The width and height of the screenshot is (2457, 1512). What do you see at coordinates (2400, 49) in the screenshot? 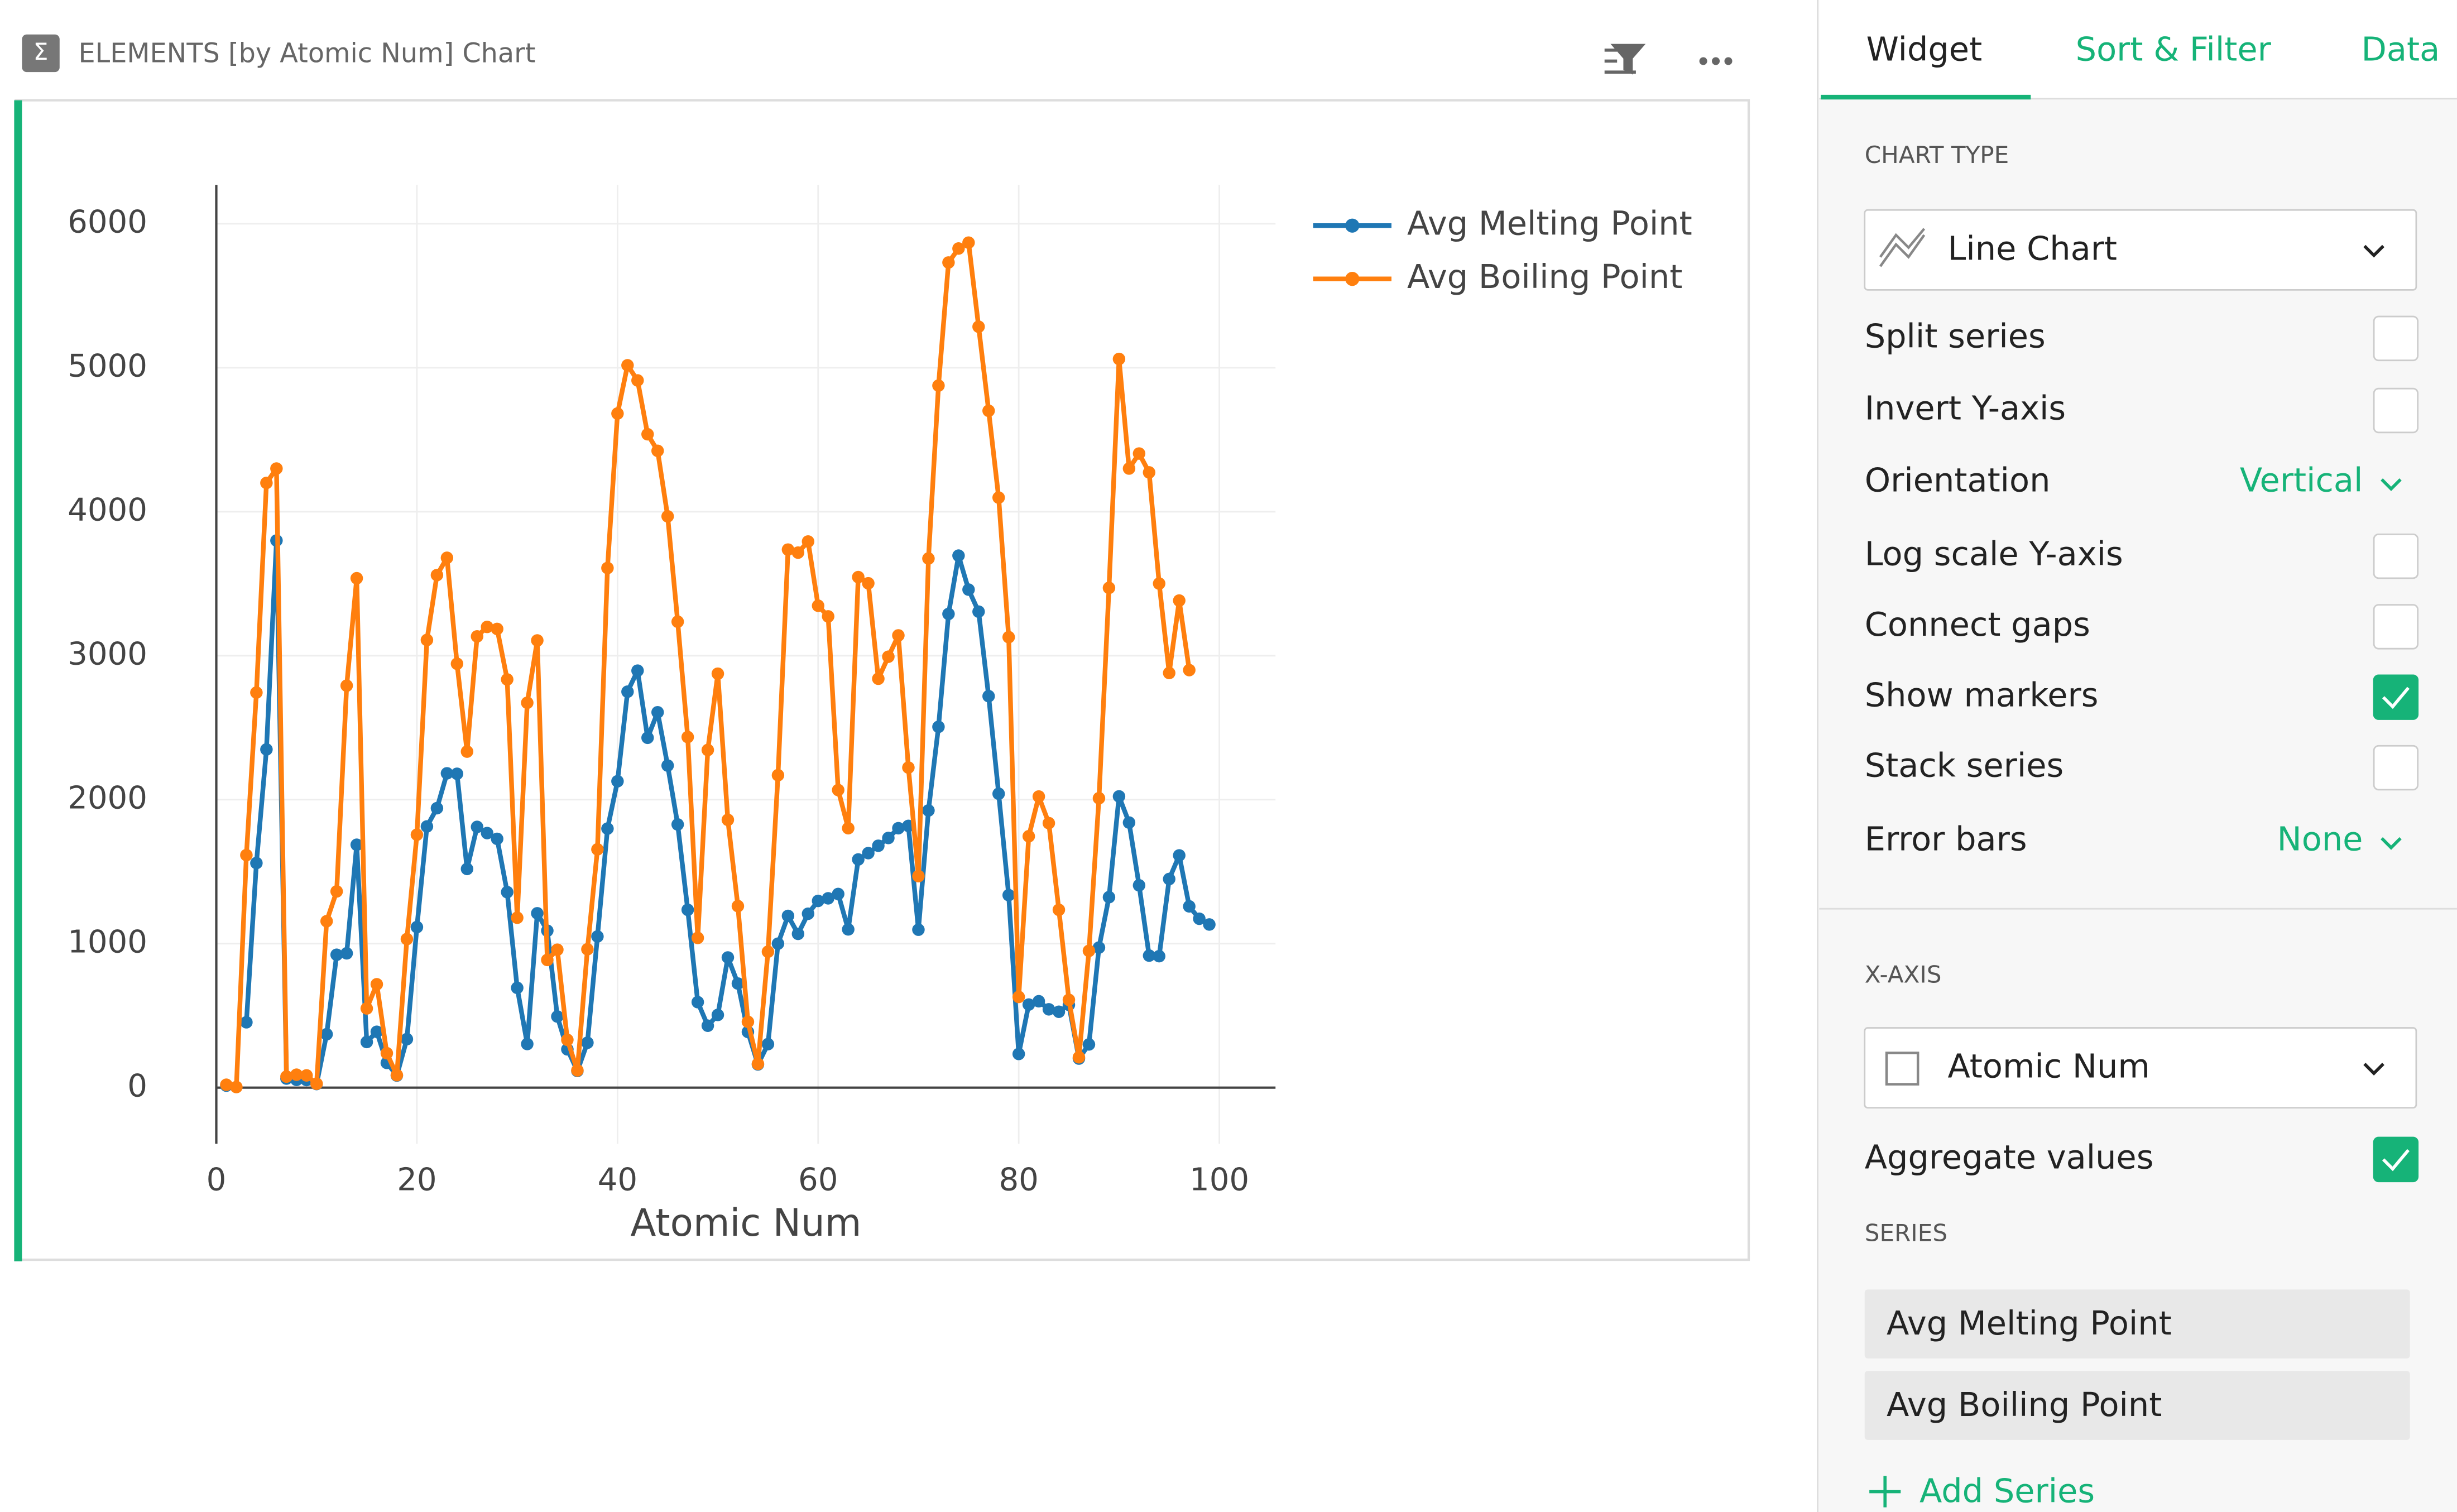
I see `tab: Data` at bounding box center [2400, 49].